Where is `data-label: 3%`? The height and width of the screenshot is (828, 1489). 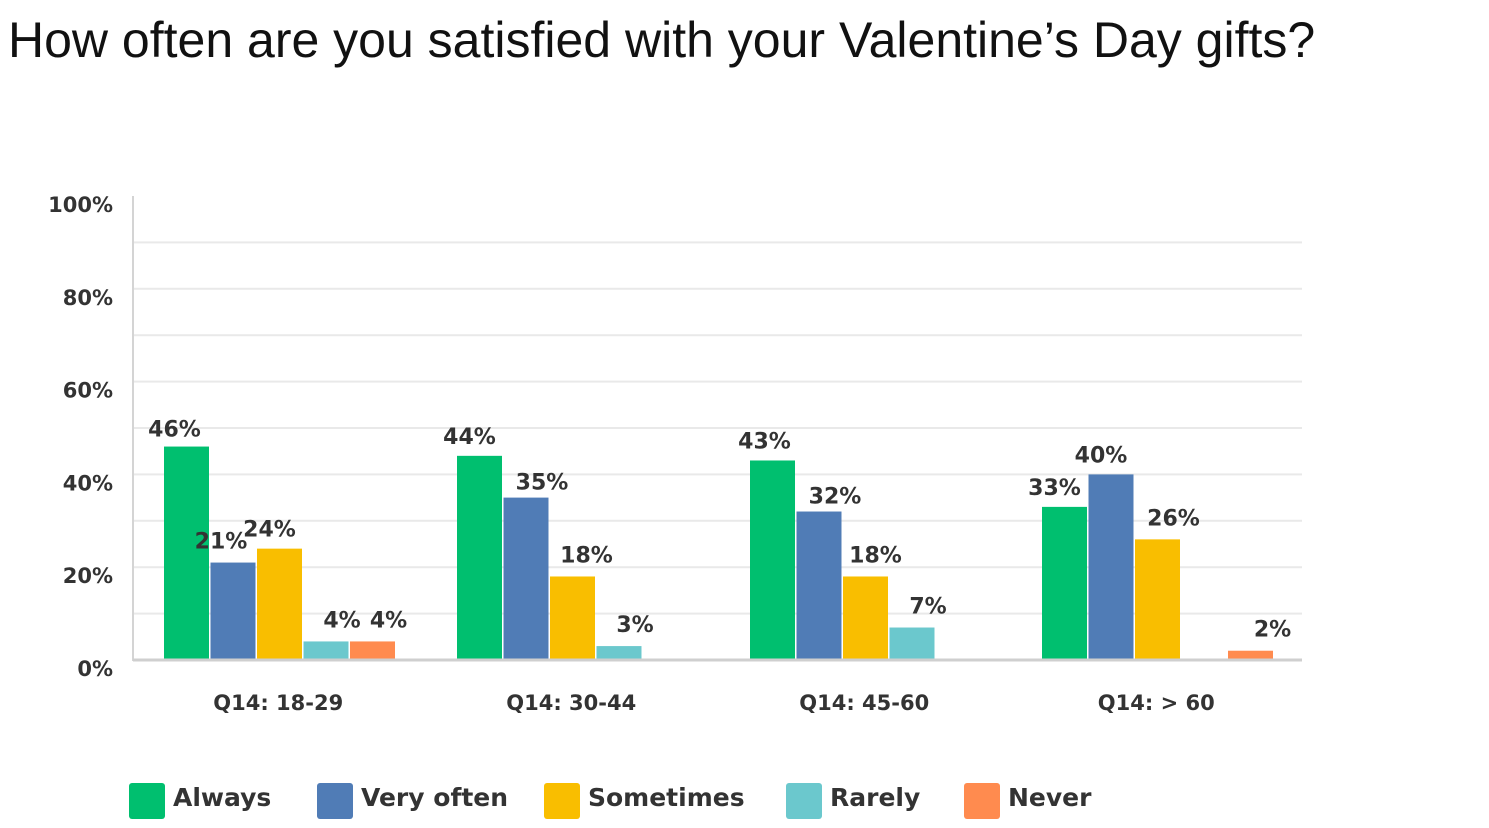 data-label: 3% is located at coordinates (634, 625).